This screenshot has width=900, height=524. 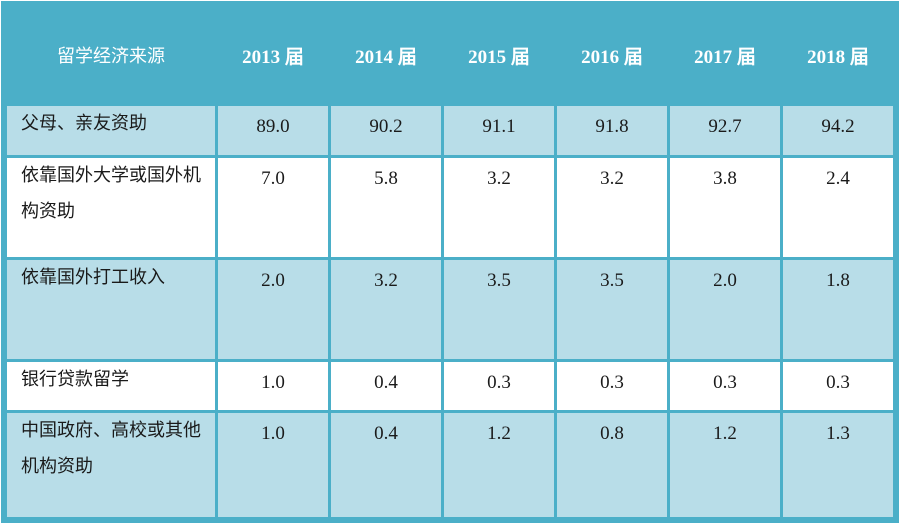 I want to click on table-cell: 1.8, so click(x=838, y=309).